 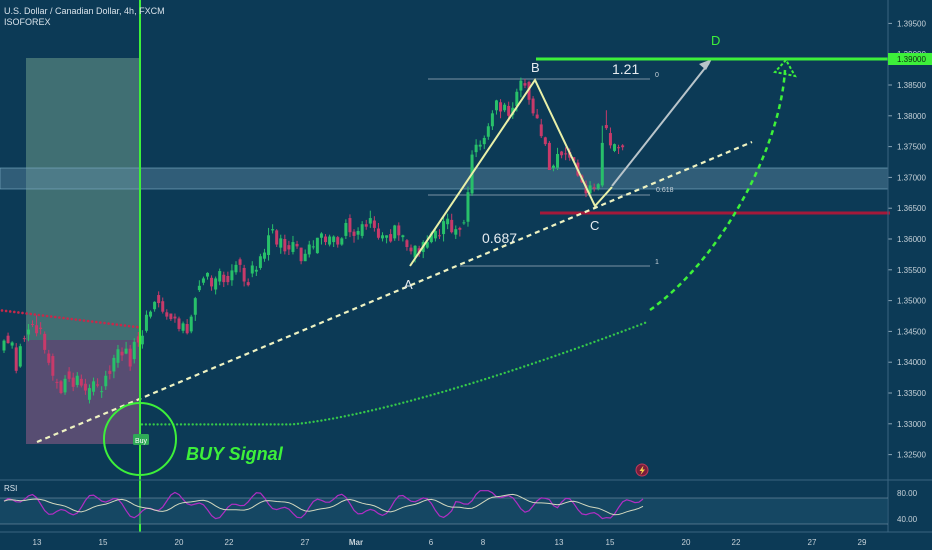 I want to click on lightning-icon, so click(x=642, y=470).